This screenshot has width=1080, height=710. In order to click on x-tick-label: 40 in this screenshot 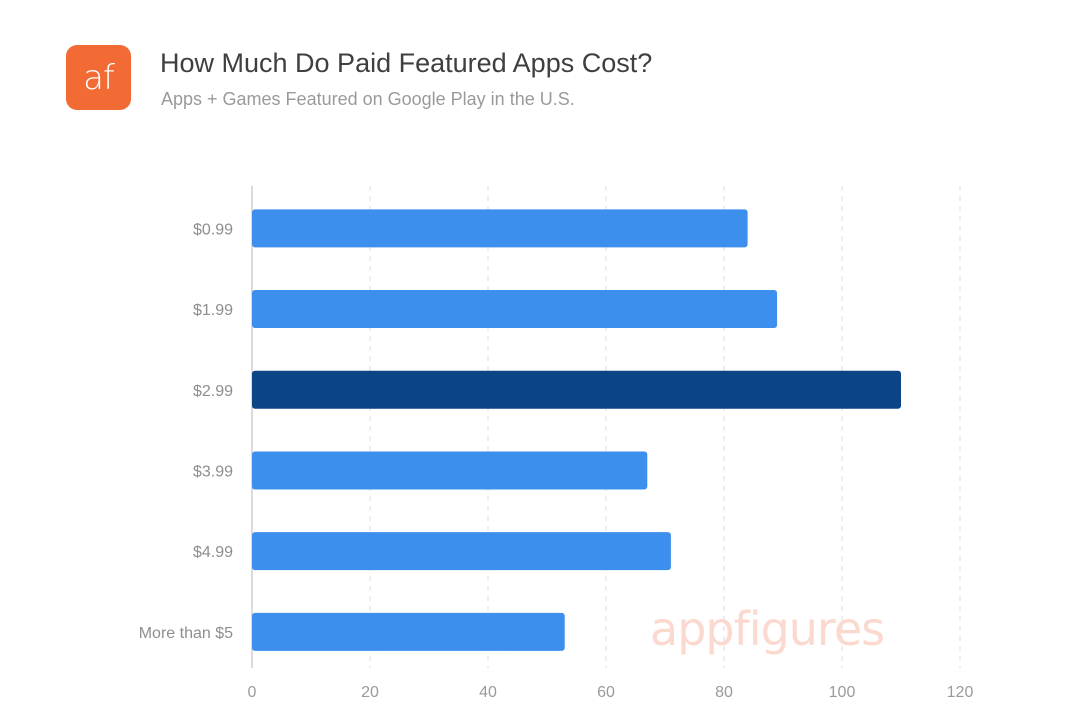, I will do `click(488, 692)`.